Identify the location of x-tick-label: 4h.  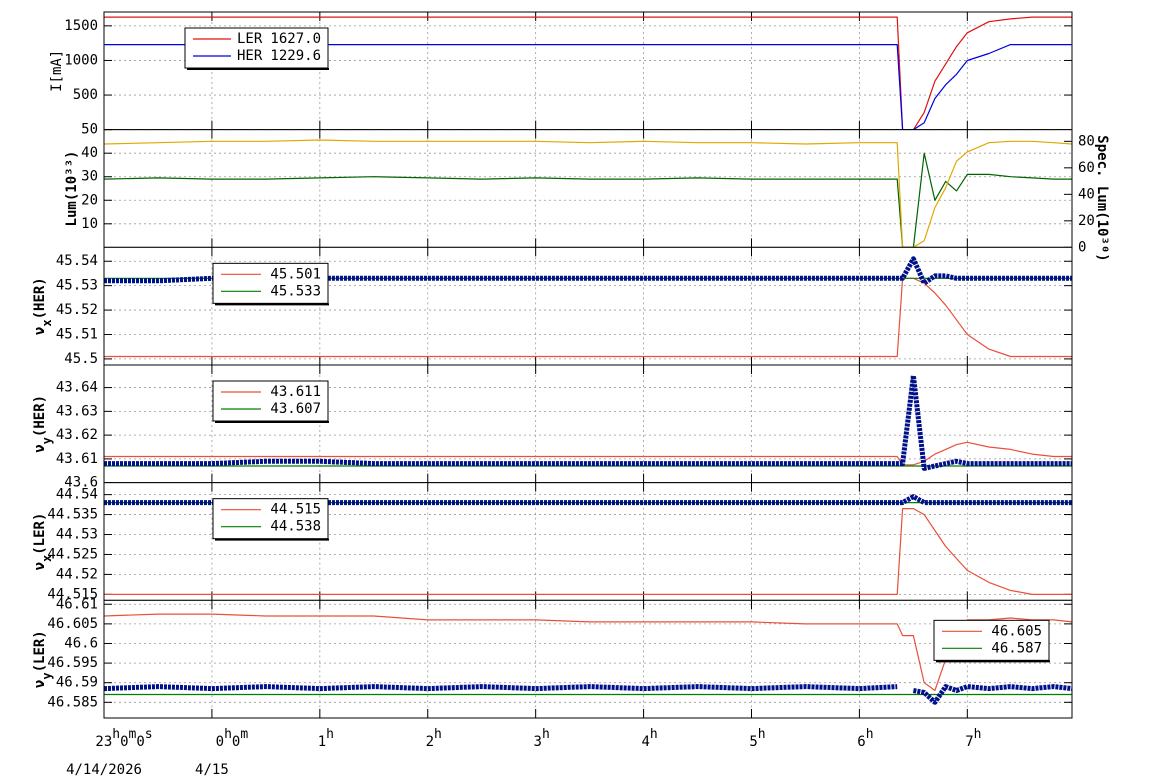
(649, 738).